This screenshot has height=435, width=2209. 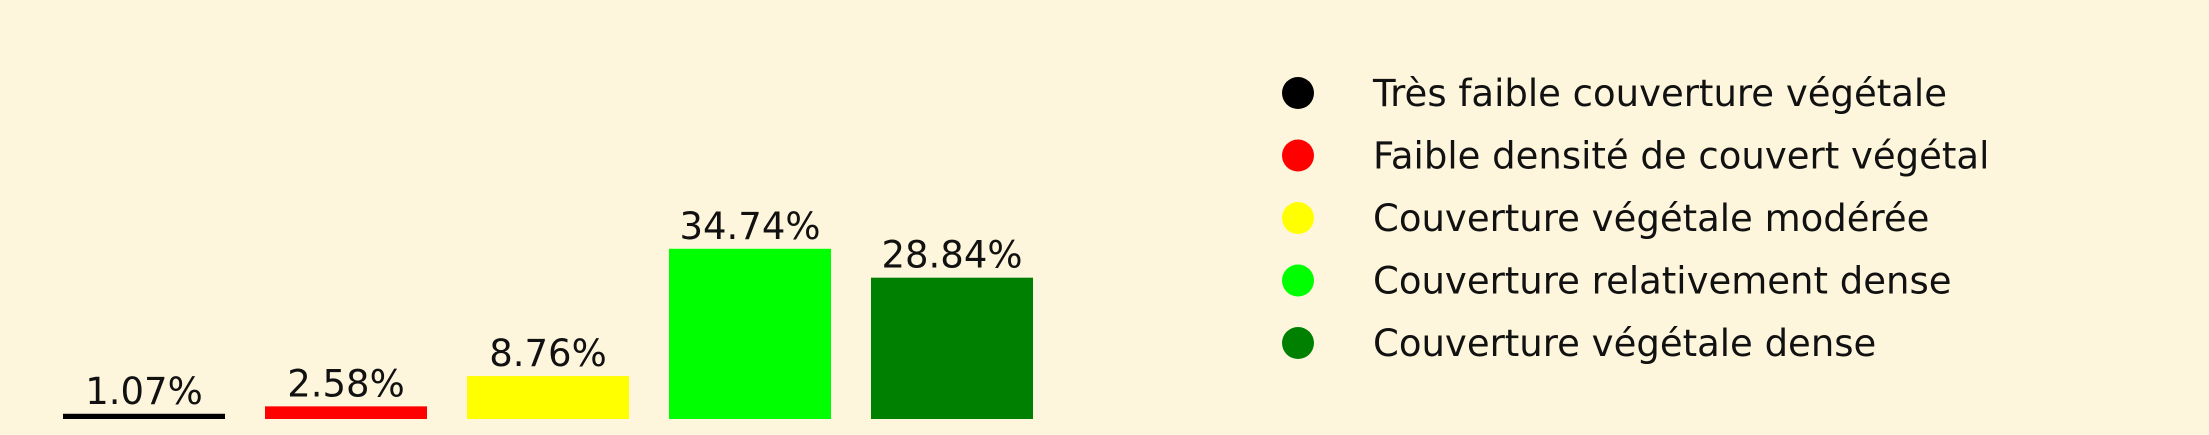 What do you see at coordinates (346, 383) in the screenshot?
I see `bar-value-label-2: 2.58%` at bounding box center [346, 383].